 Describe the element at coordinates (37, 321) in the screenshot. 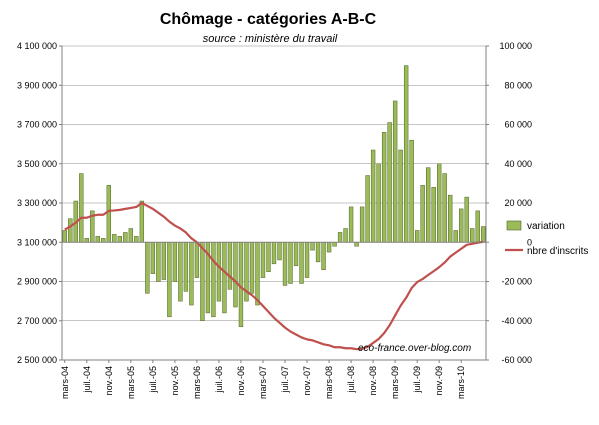

I see `left-tick-label: 2 700 000` at that location.